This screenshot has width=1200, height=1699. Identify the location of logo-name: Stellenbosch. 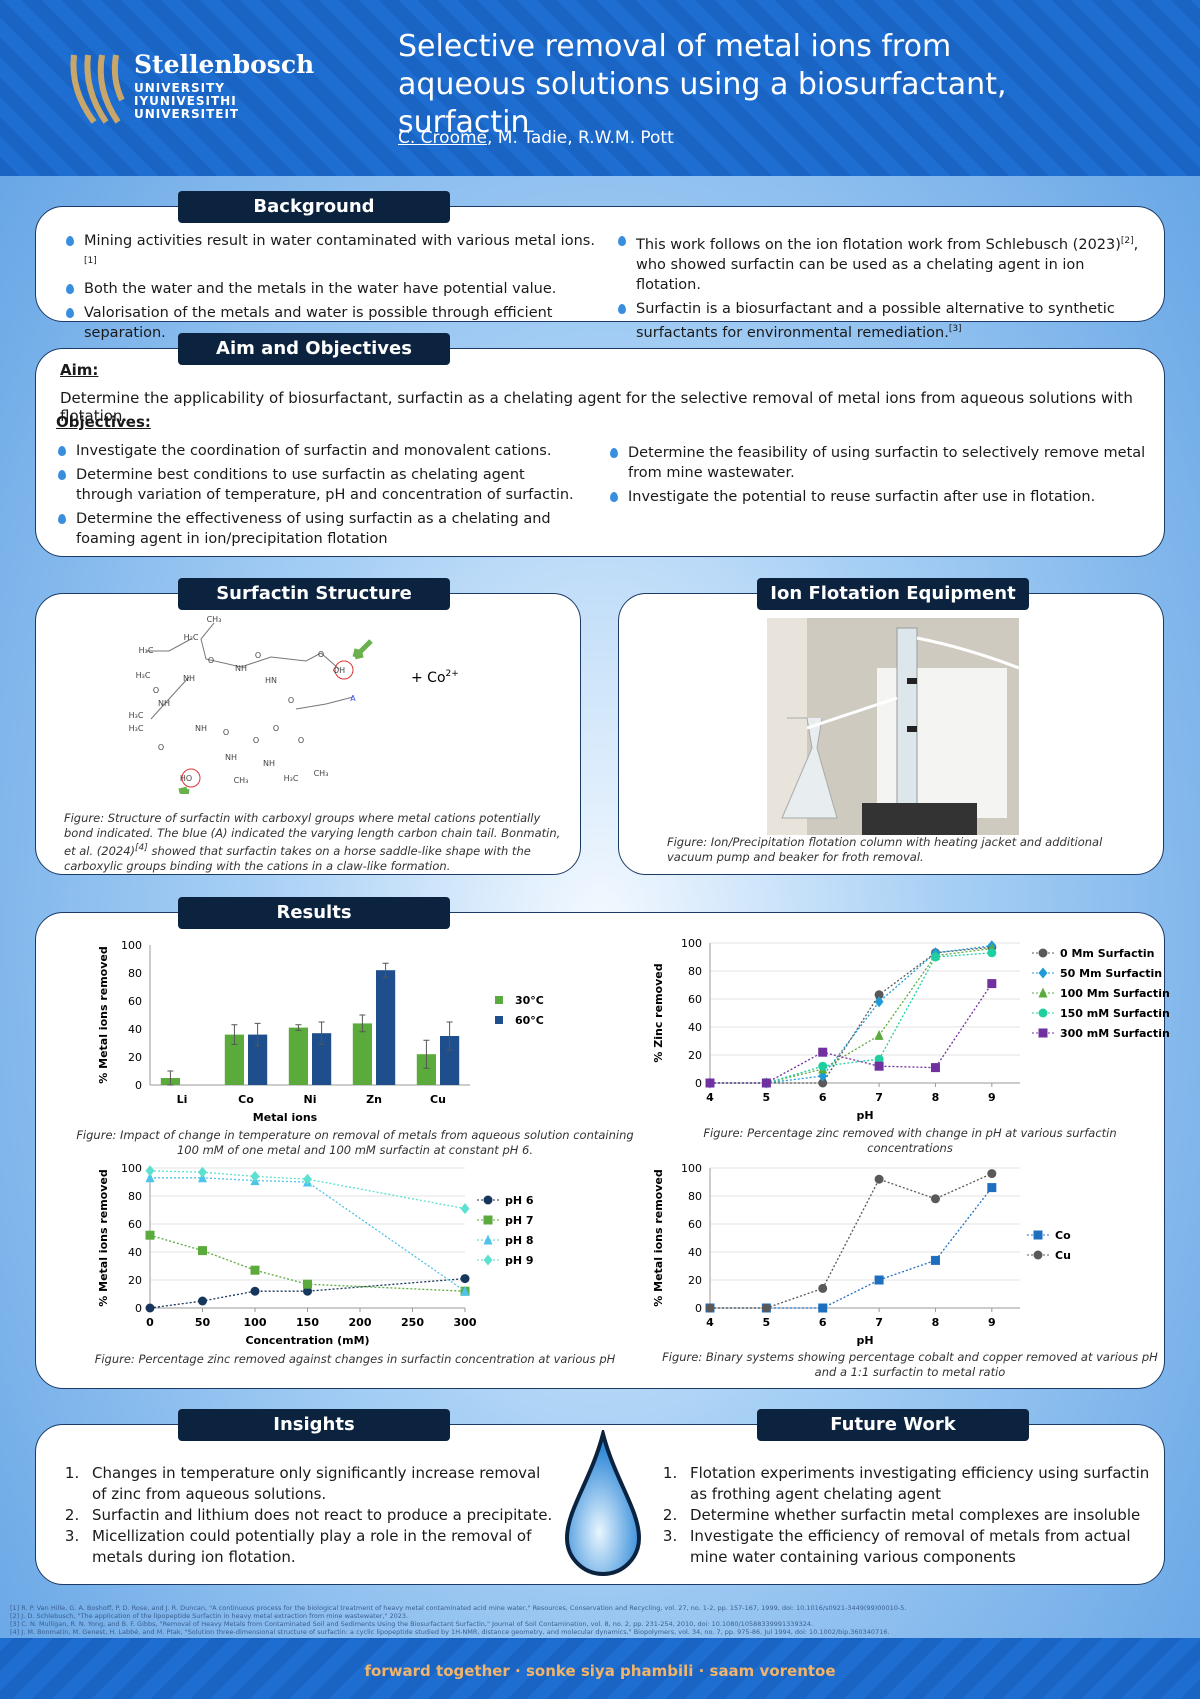
(224, 64).